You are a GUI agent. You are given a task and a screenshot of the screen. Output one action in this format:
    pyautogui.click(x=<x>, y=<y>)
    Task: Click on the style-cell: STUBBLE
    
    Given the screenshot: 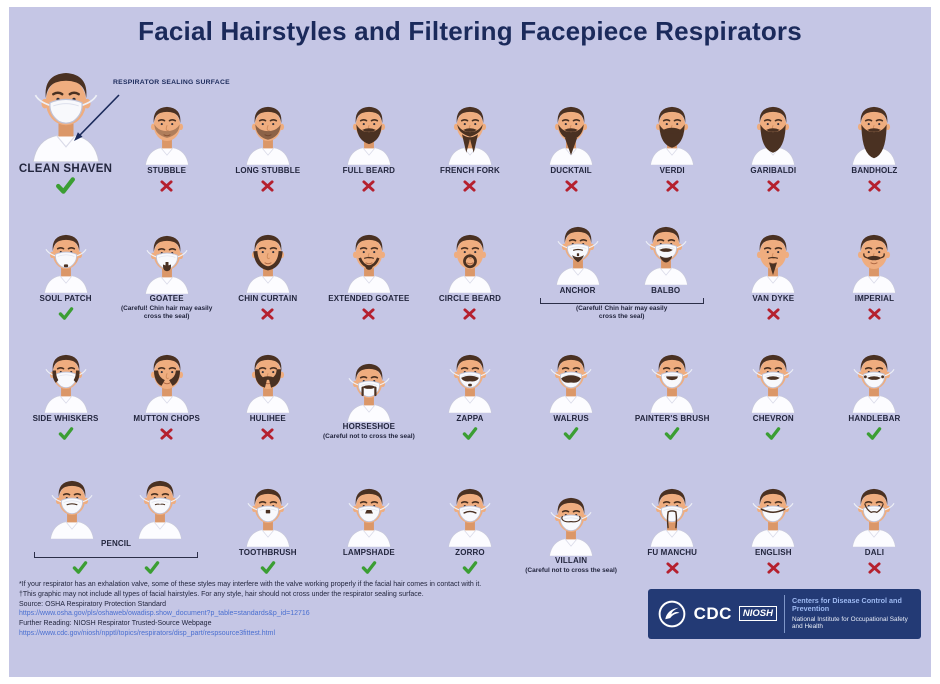 What is the action you would take?
    pyautogui.click(x=166, y=148)
    